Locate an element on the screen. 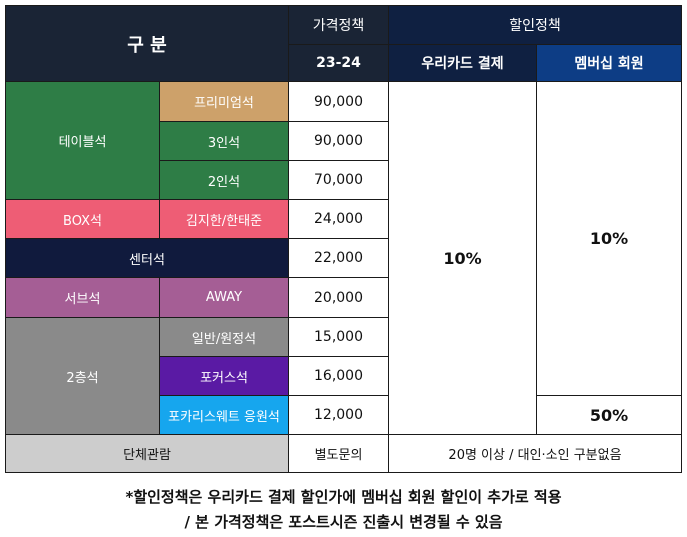  price-pocari-cheer: 12,000 is located at coordinates (338, 415).